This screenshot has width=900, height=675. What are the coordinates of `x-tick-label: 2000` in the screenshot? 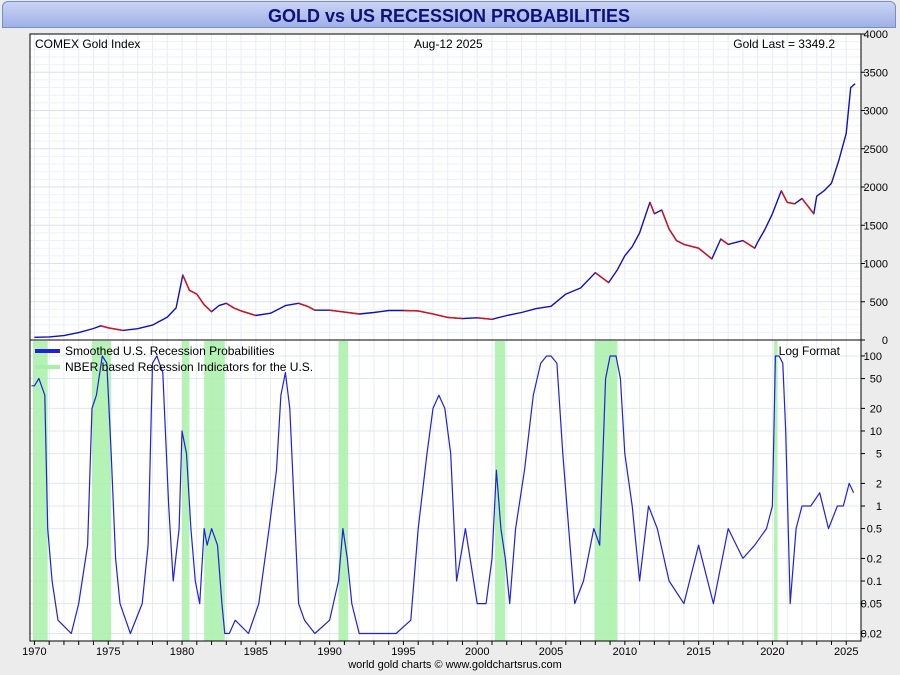 It's located at (477, 652).